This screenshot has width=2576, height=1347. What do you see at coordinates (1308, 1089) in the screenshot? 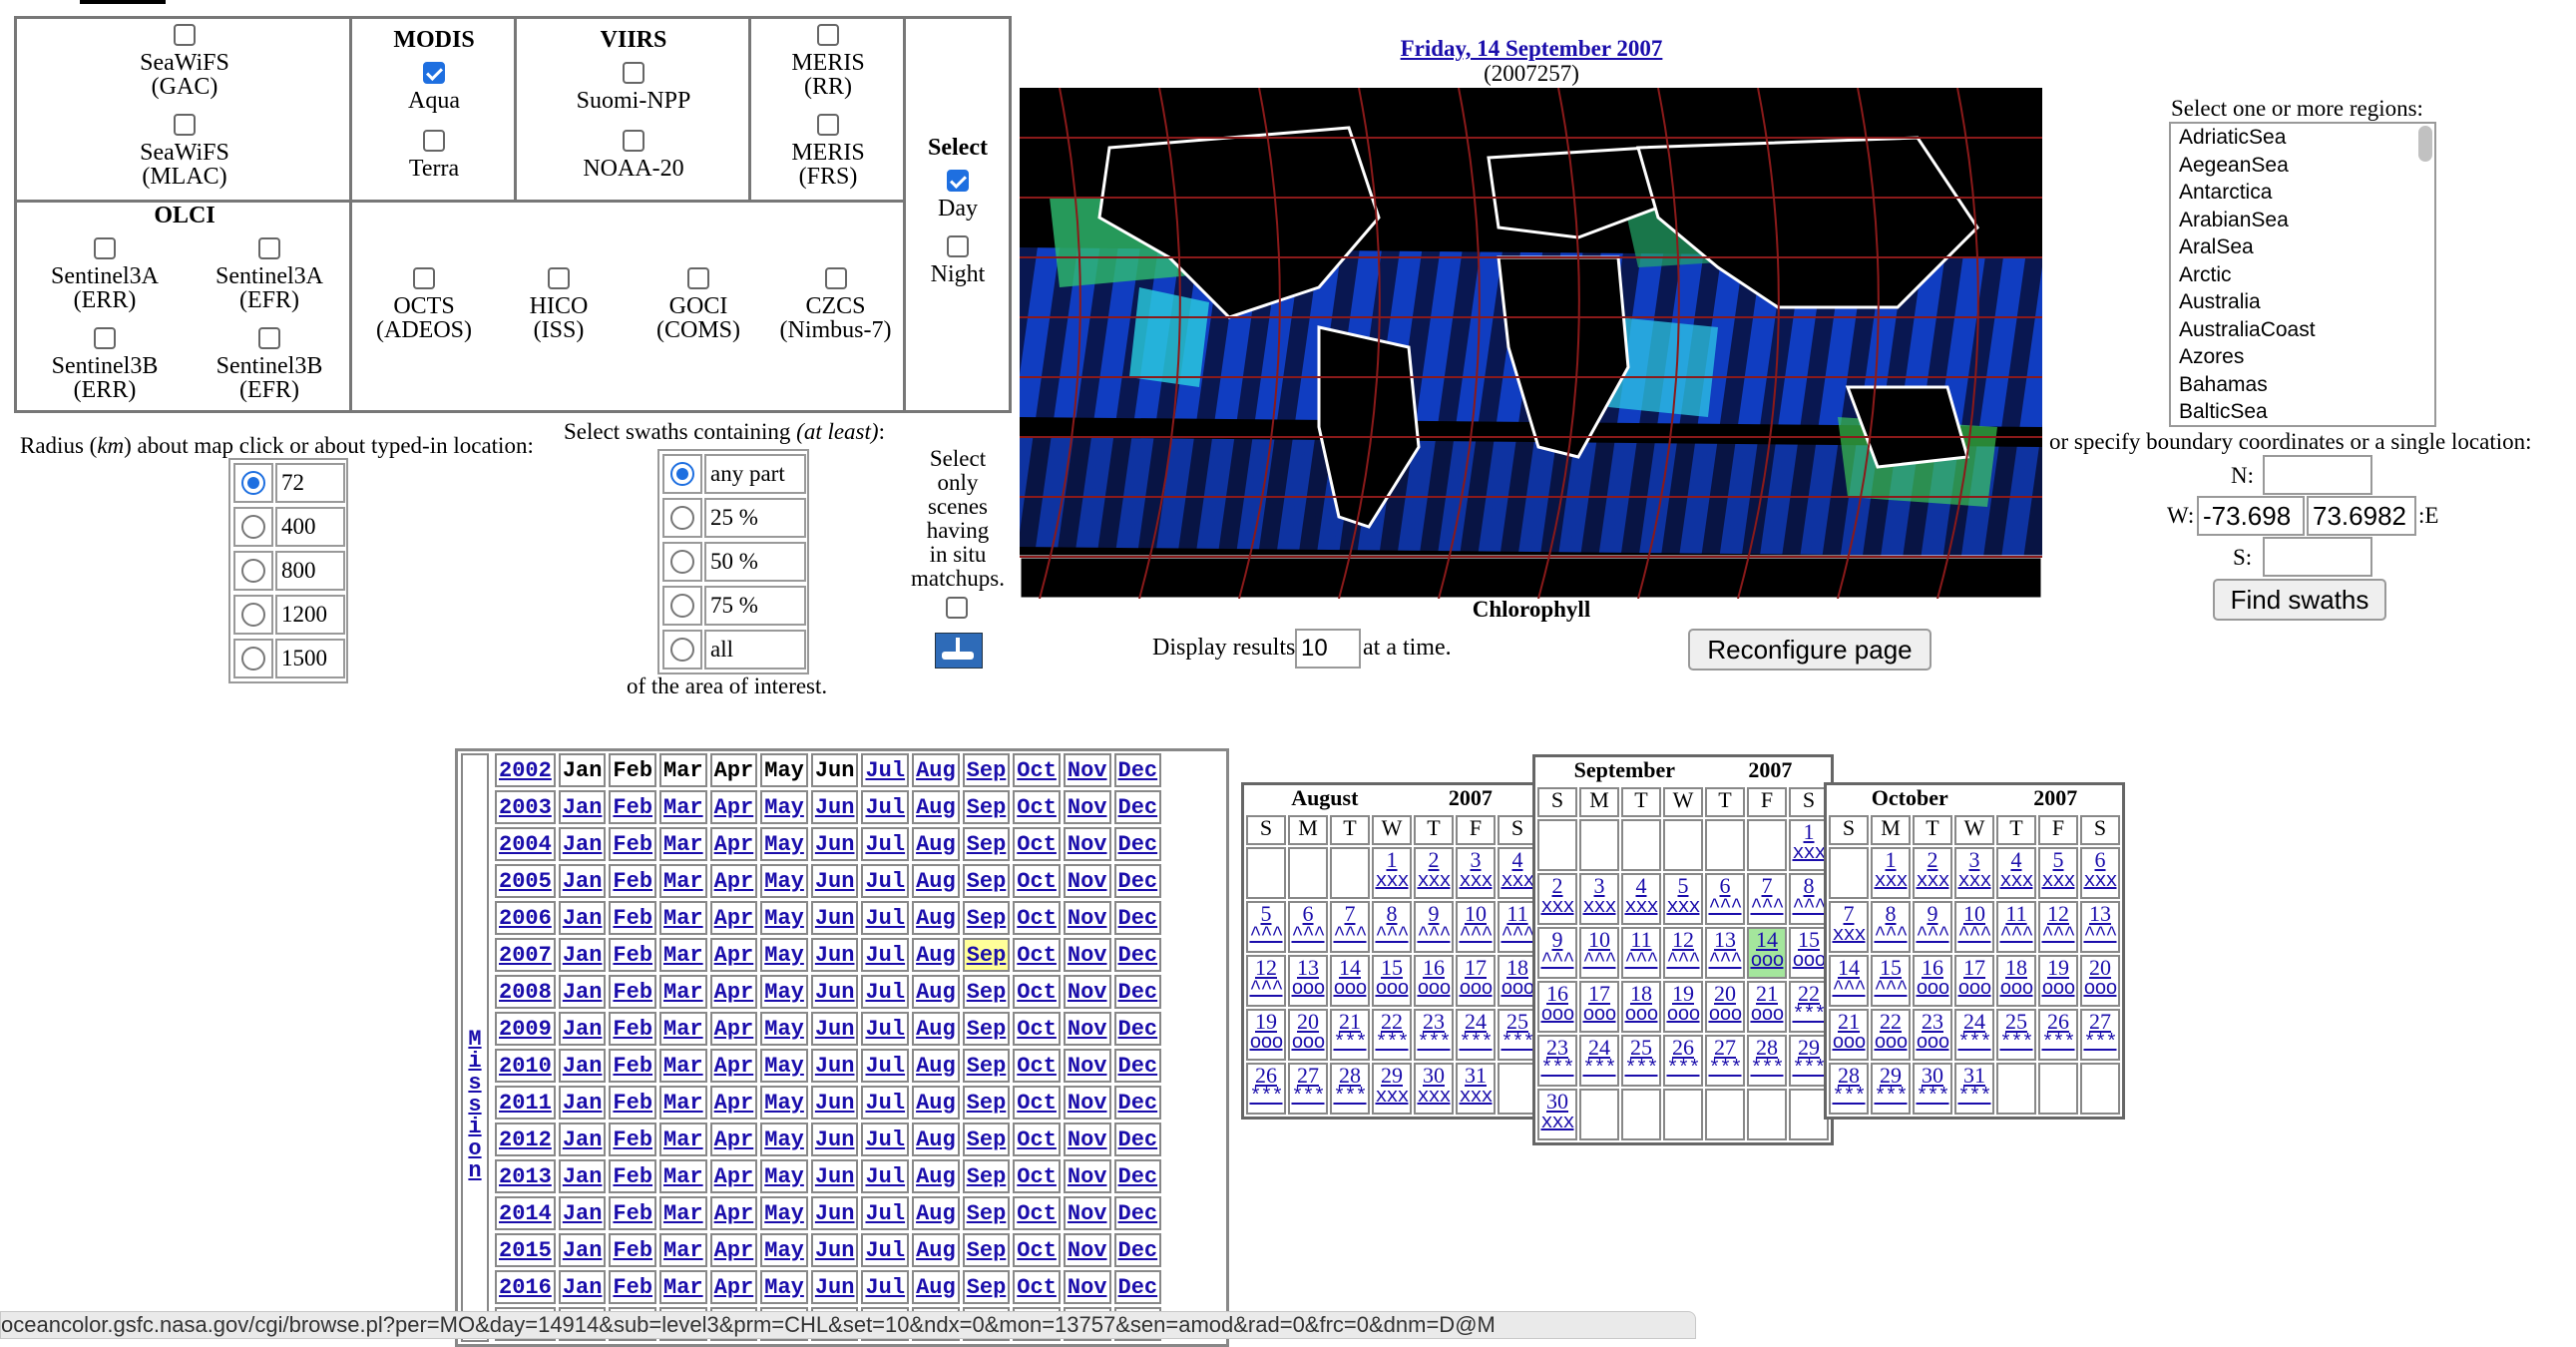
I see `calendar-day: 27 ***` at bounding box center [1308, 1089].